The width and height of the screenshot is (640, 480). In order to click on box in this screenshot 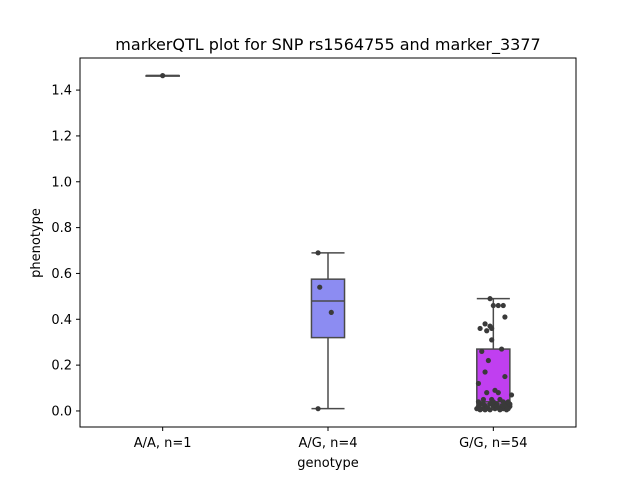, I will do `click(328, 308)`.